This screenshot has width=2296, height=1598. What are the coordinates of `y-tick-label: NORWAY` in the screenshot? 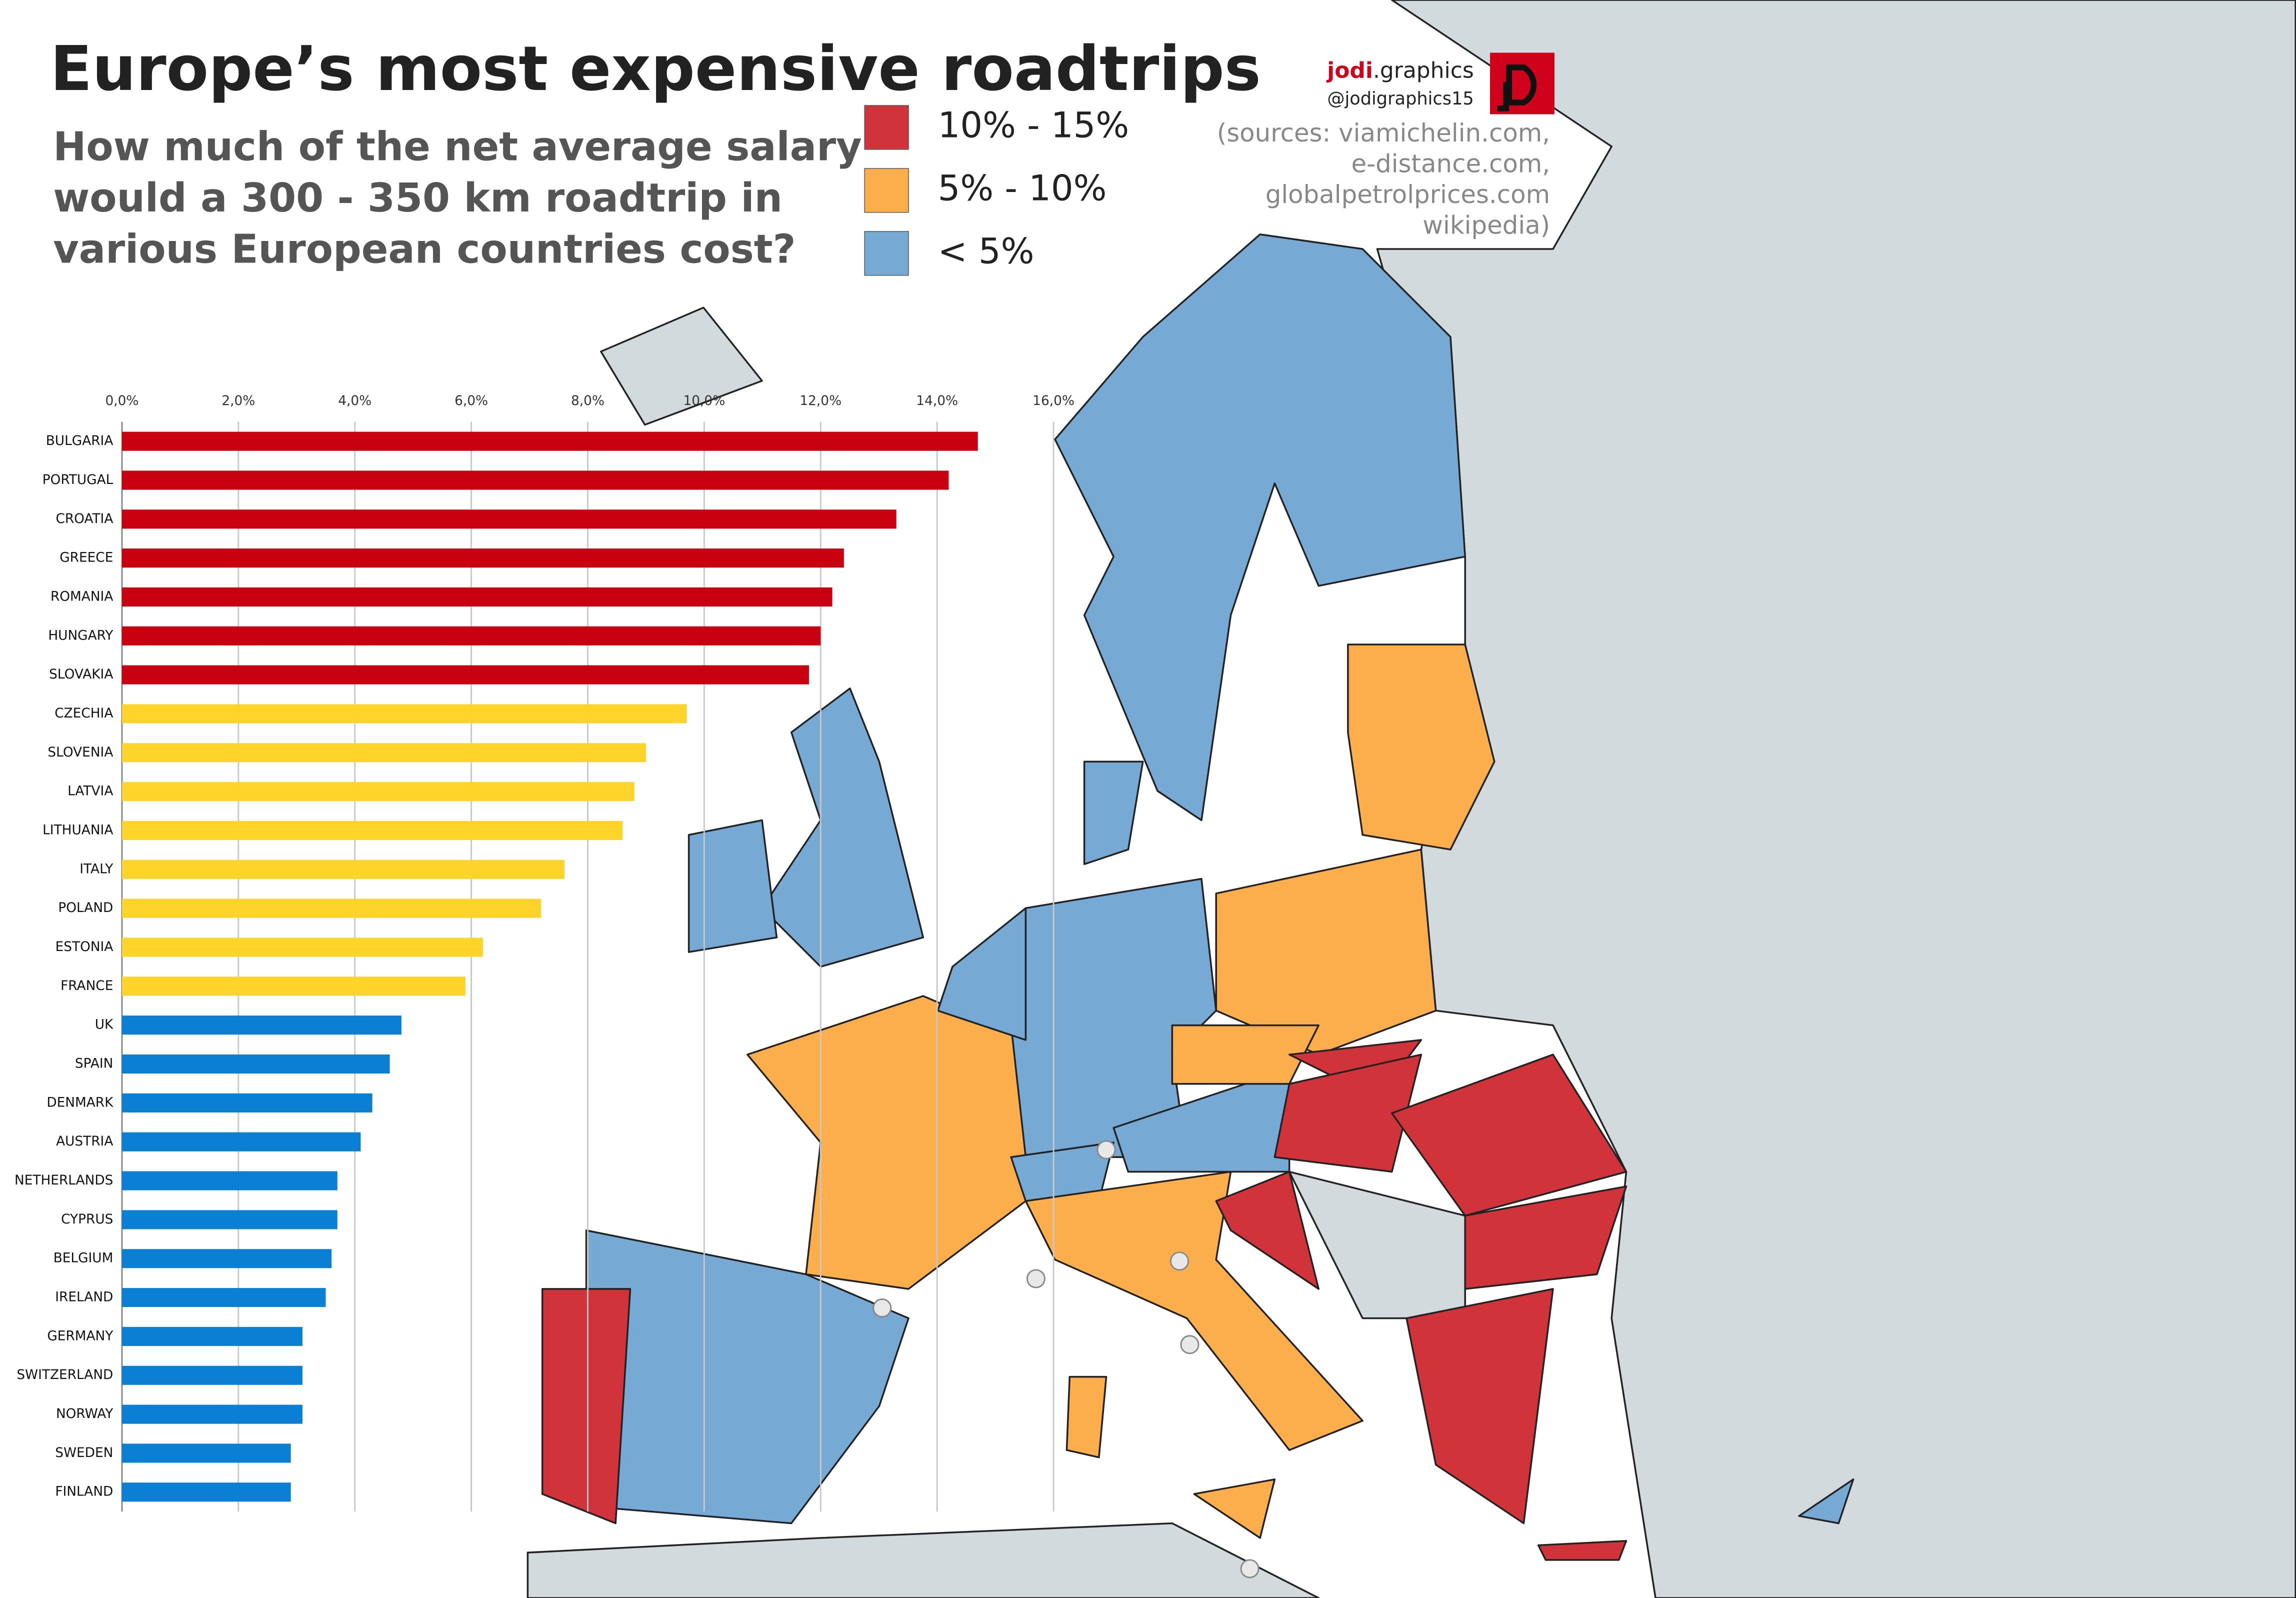 It's located at (85, 1414).